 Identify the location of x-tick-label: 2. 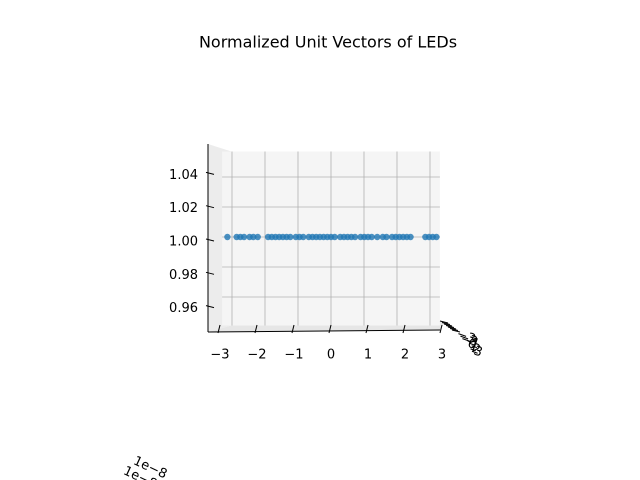
(405, 355).